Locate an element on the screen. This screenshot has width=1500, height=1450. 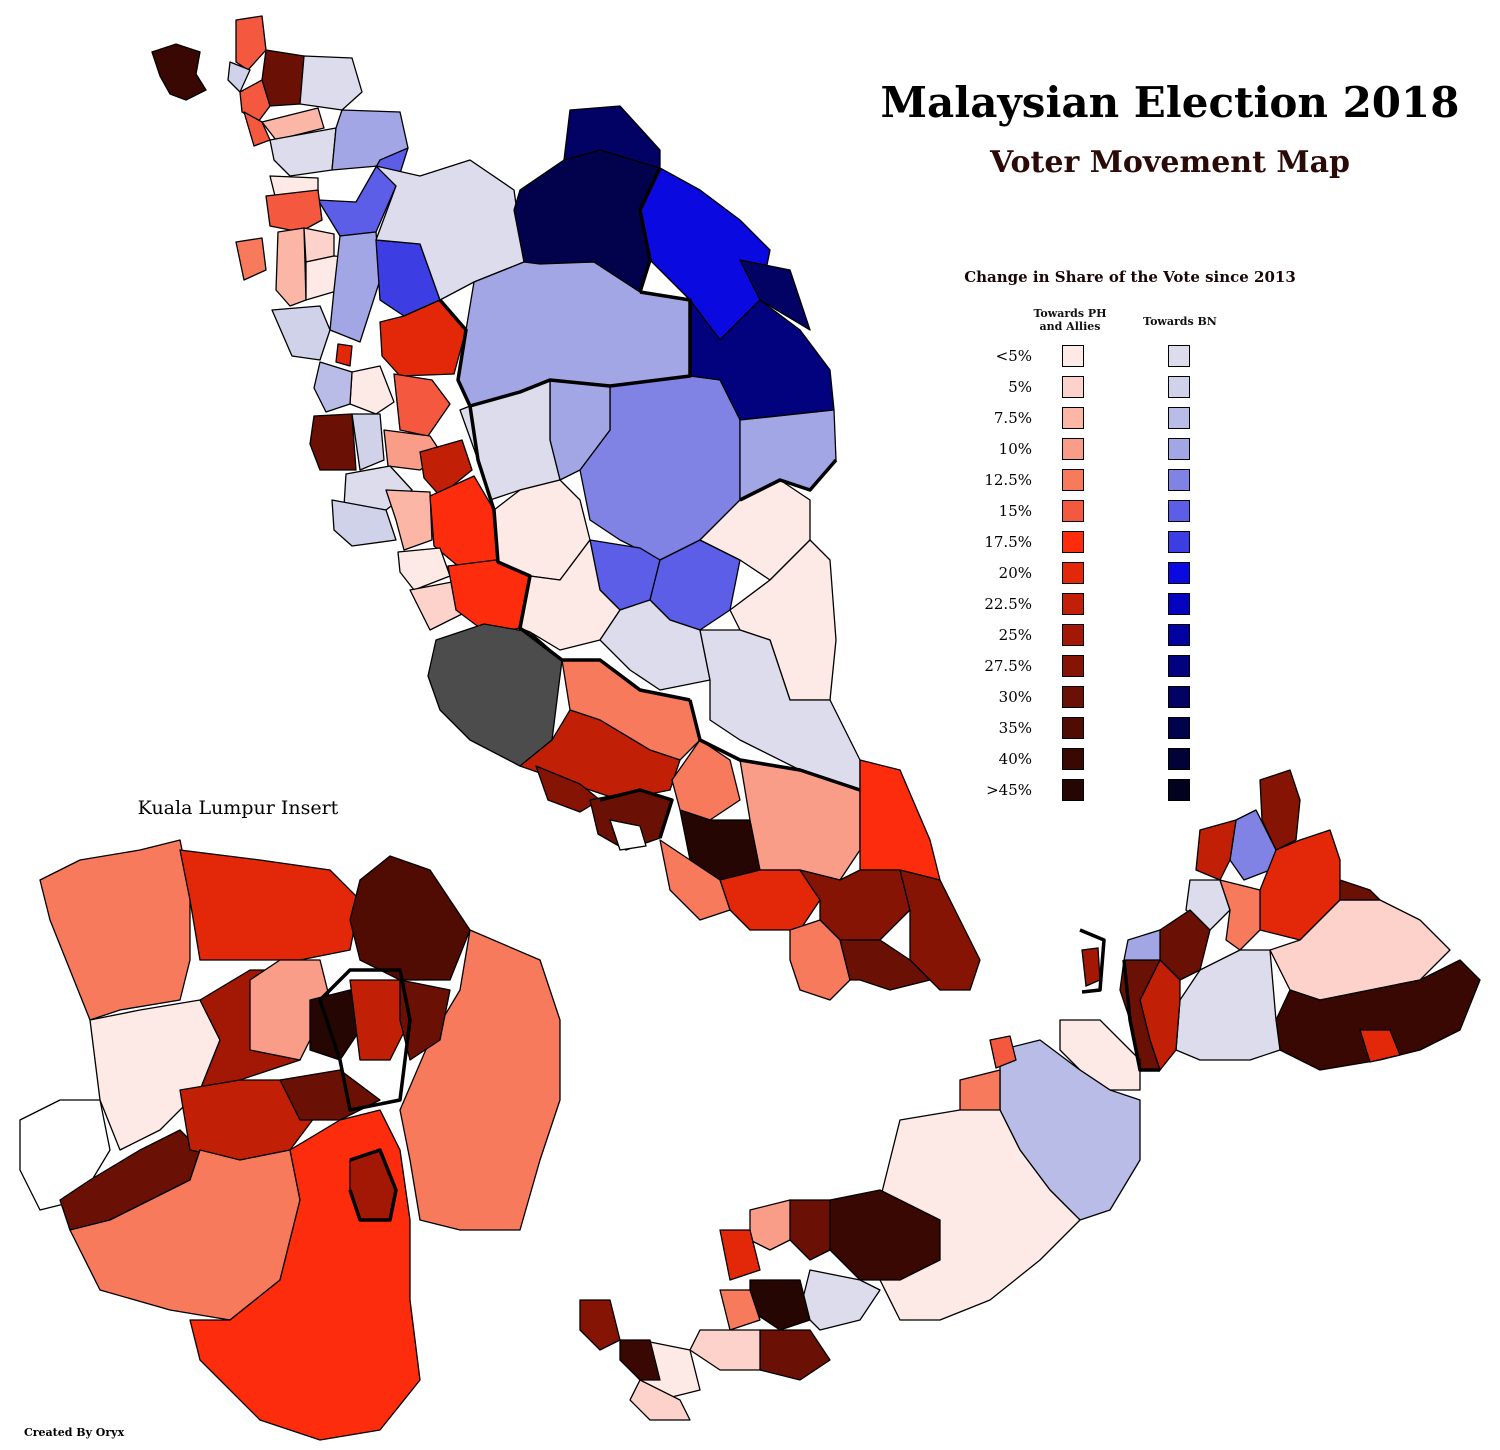
legend-row: 5% is located at coordinates (1110, 389).